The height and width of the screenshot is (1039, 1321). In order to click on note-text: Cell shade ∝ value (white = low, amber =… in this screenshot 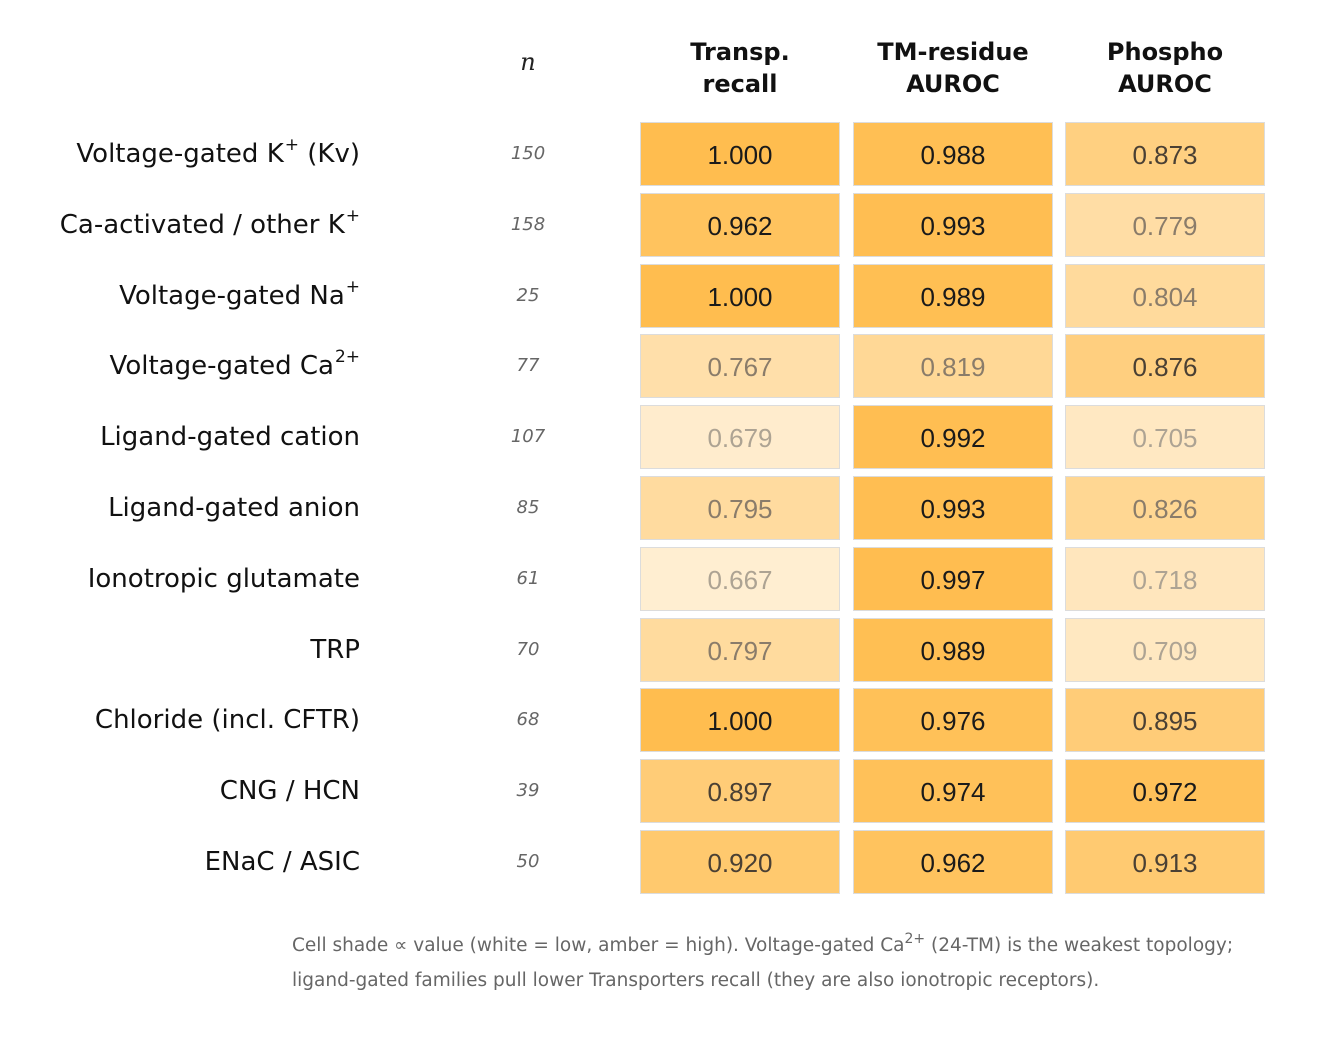, I will do `click(598, 945)`.